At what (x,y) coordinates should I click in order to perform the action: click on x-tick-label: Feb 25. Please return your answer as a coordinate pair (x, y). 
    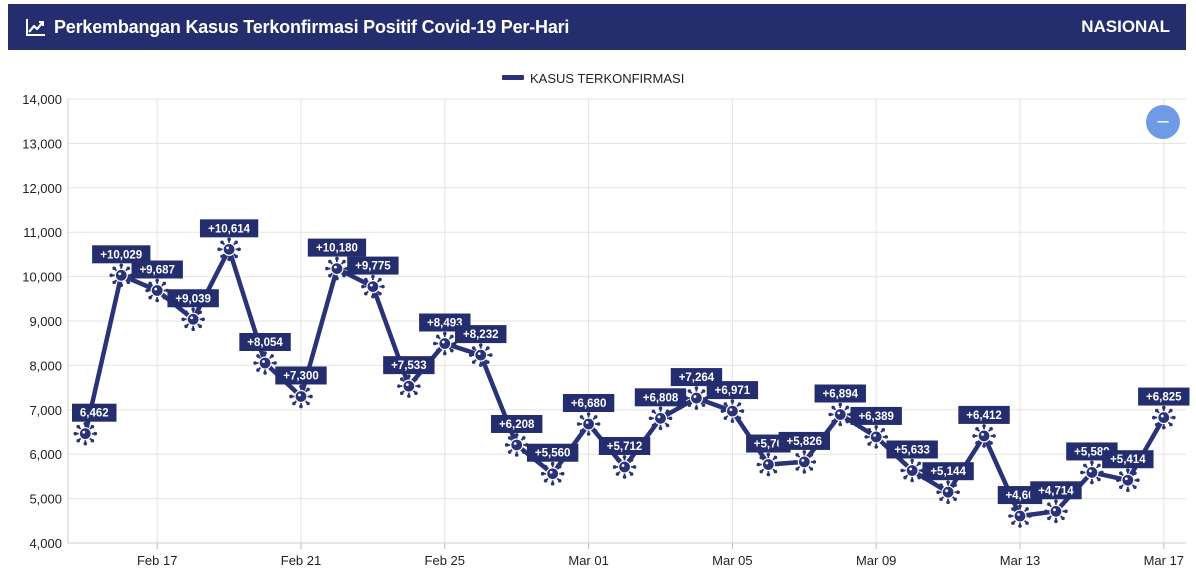
    Looking at the image, I should click on (445, 560).